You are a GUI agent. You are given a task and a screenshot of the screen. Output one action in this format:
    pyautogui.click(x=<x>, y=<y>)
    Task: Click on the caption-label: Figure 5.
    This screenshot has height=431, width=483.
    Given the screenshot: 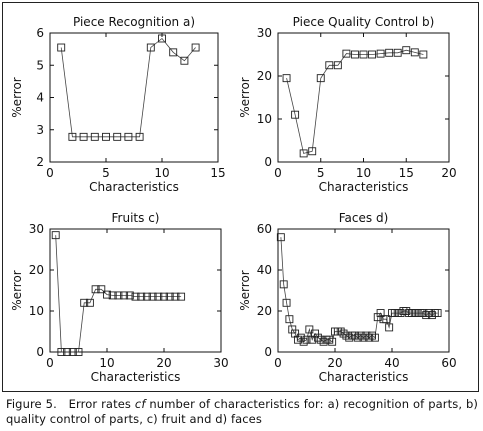 What is the action you would take?
    pyautogui.click(x=31, y=404)
    